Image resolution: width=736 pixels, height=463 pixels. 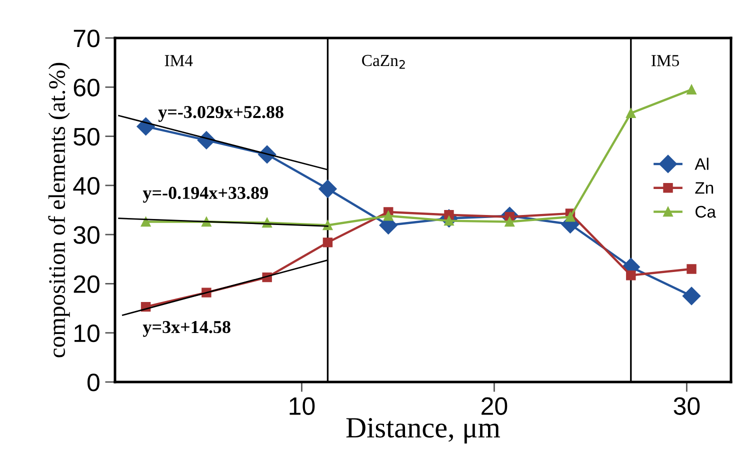 I want to click on annotation: CaZn$_{2}$, so click(x=383, y=61).